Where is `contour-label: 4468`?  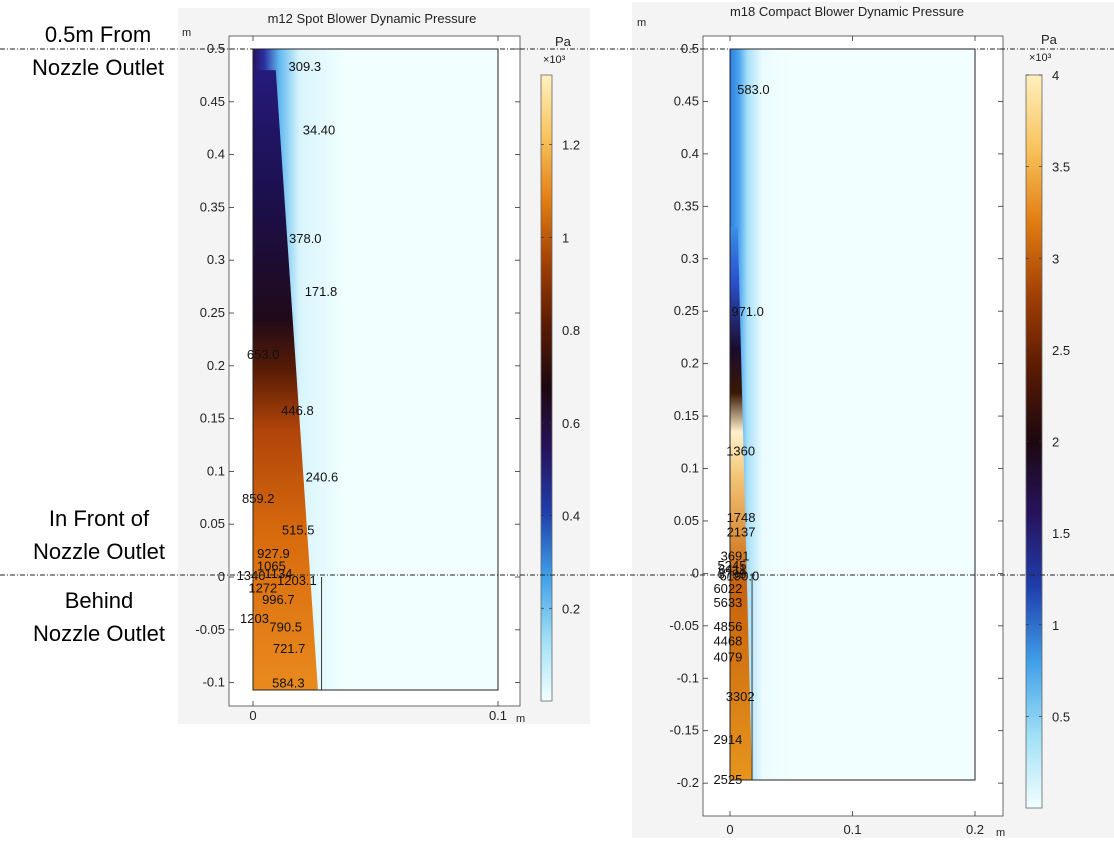
contour-label: 4468 is located at coordinates (727, 641).